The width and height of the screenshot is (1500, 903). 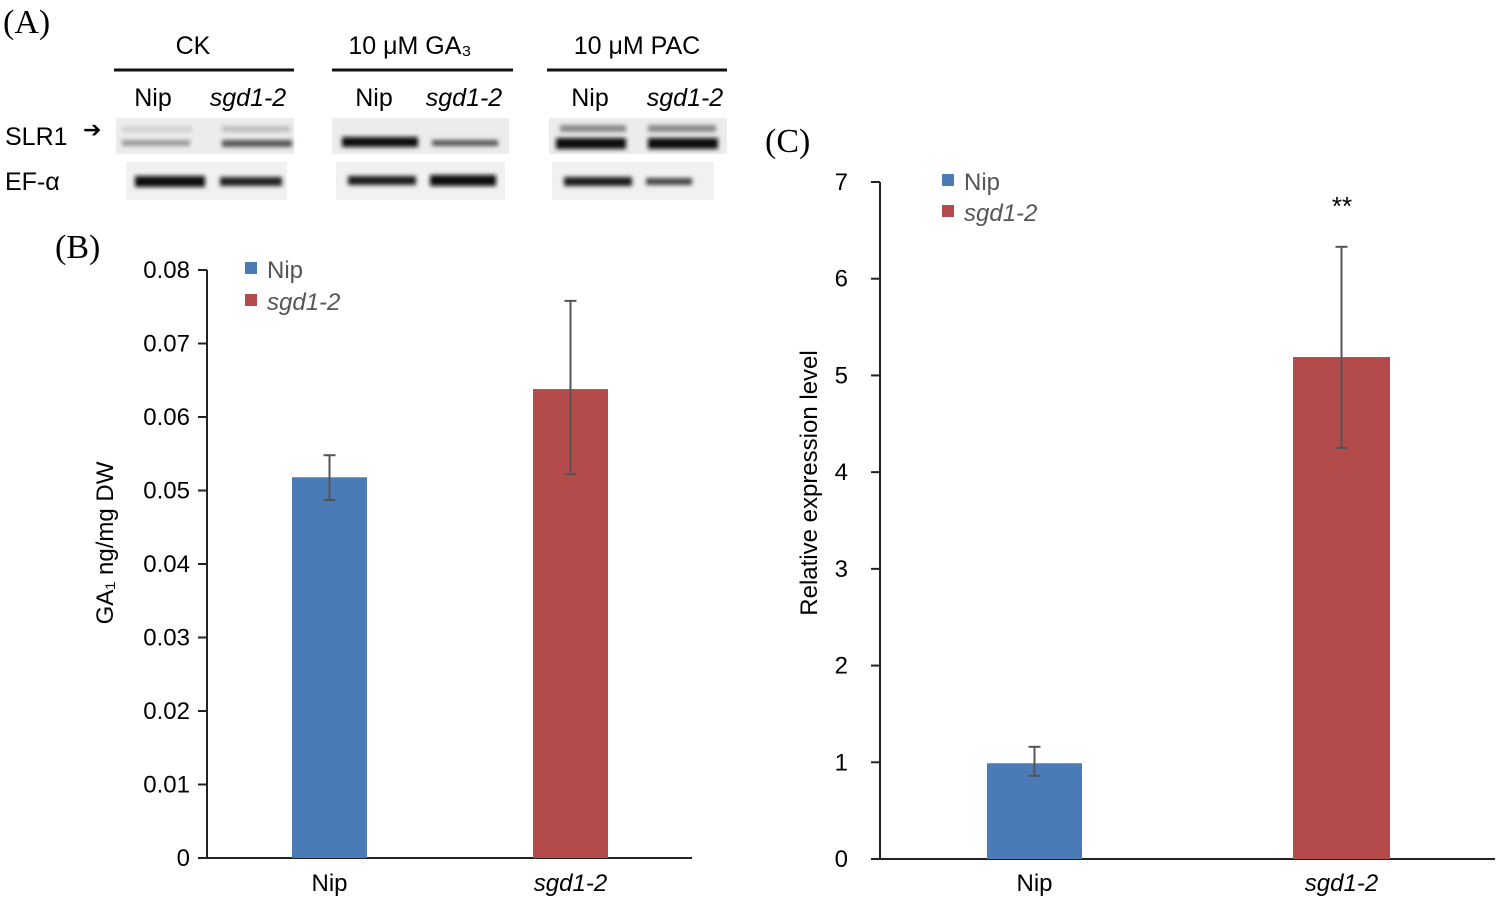 I want to click on y-tick-label: 1, so click(x=841, y=762).